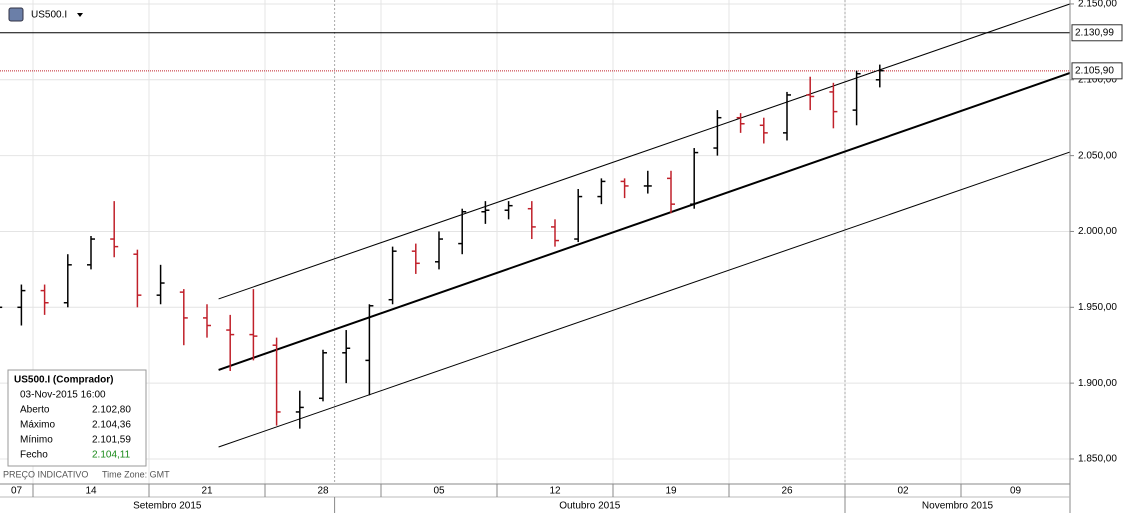  I want to click on x-tick-label: 09, so click(1016, 491).